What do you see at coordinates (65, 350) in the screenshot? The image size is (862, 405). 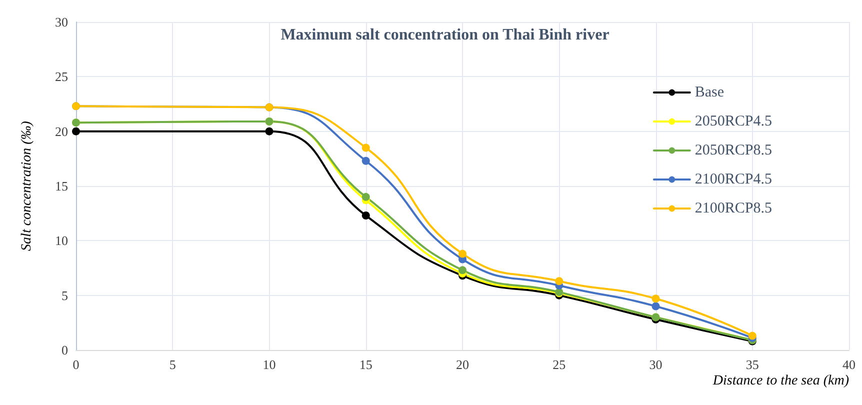 I see `y-tick-label: 0` at bounding box center [65, 350].